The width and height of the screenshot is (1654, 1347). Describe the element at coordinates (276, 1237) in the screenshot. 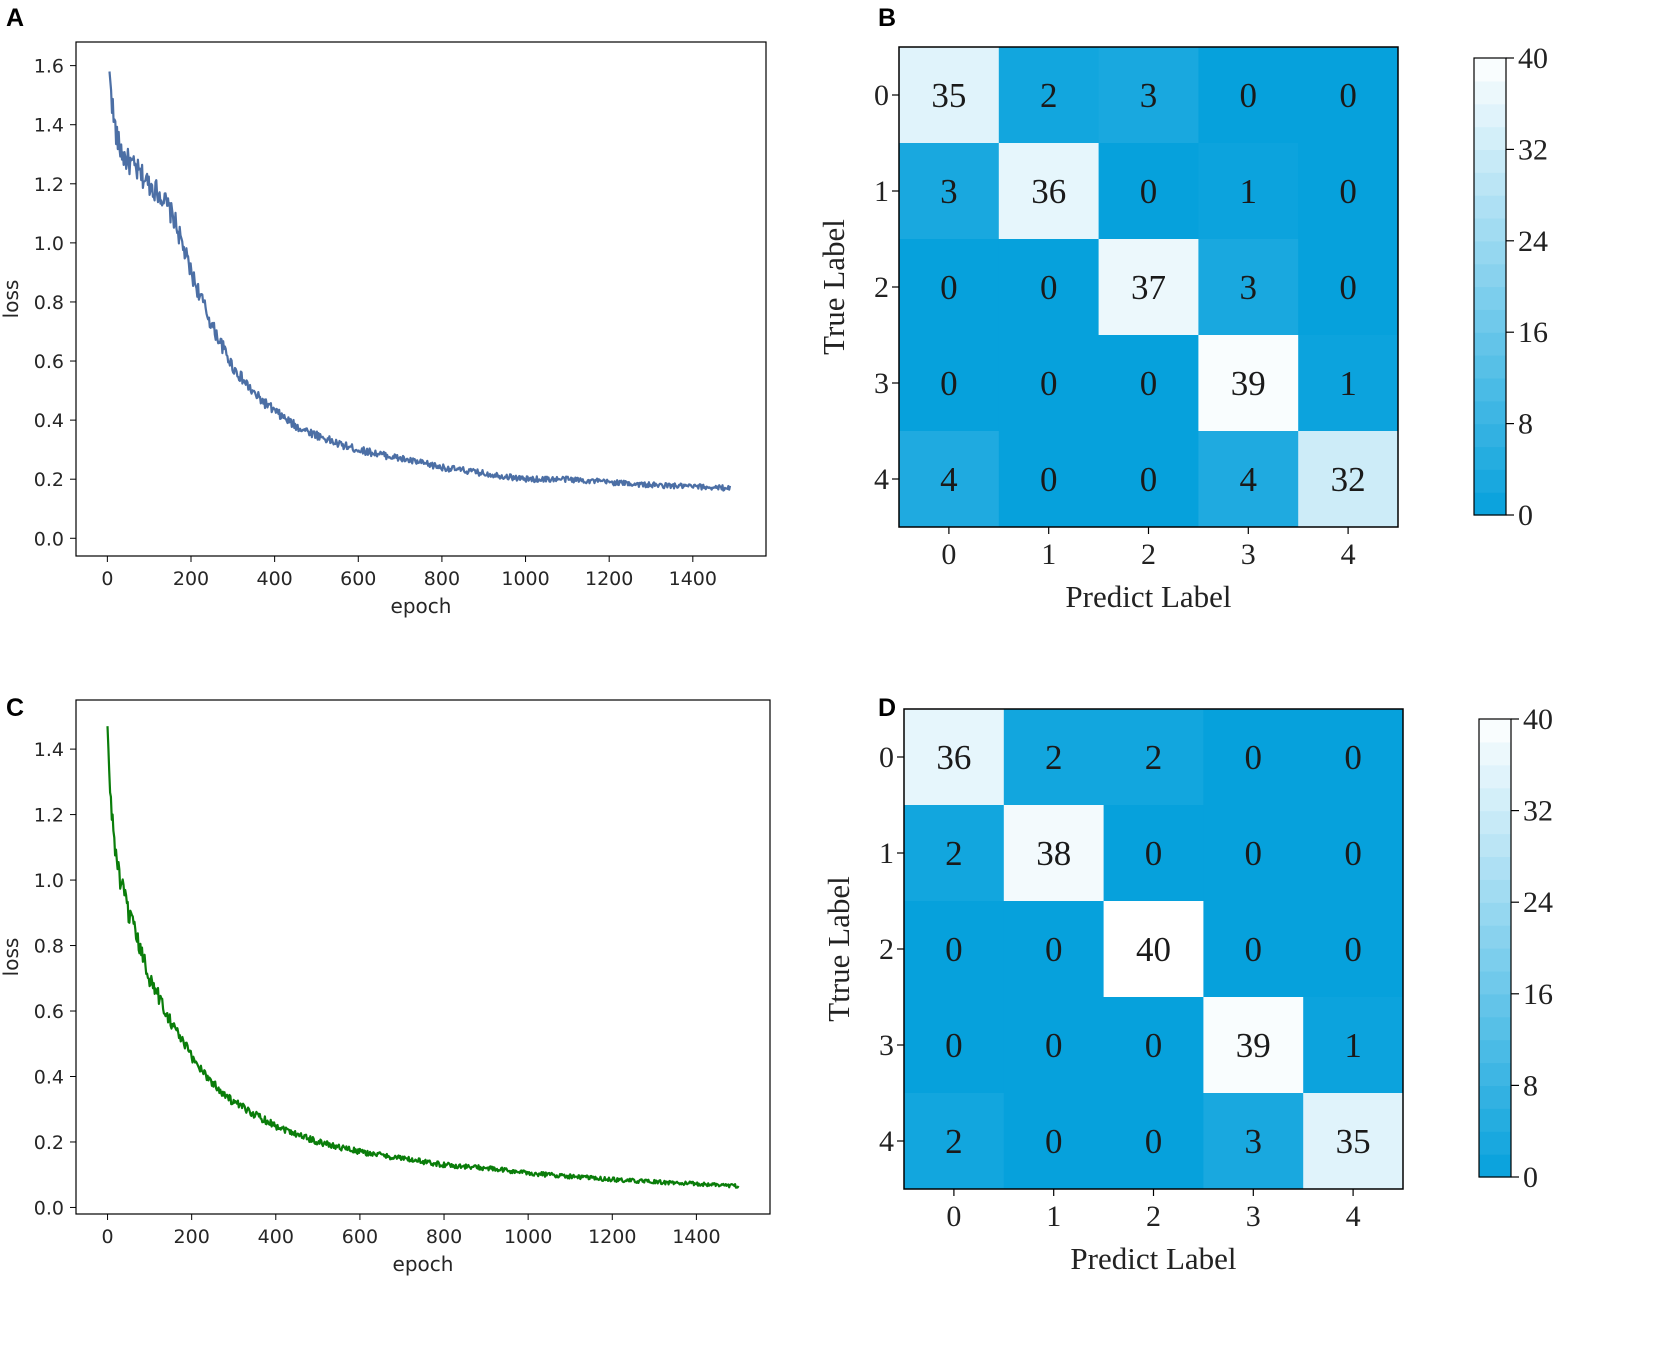

I see `x-tick-label-c: 400` at that location.